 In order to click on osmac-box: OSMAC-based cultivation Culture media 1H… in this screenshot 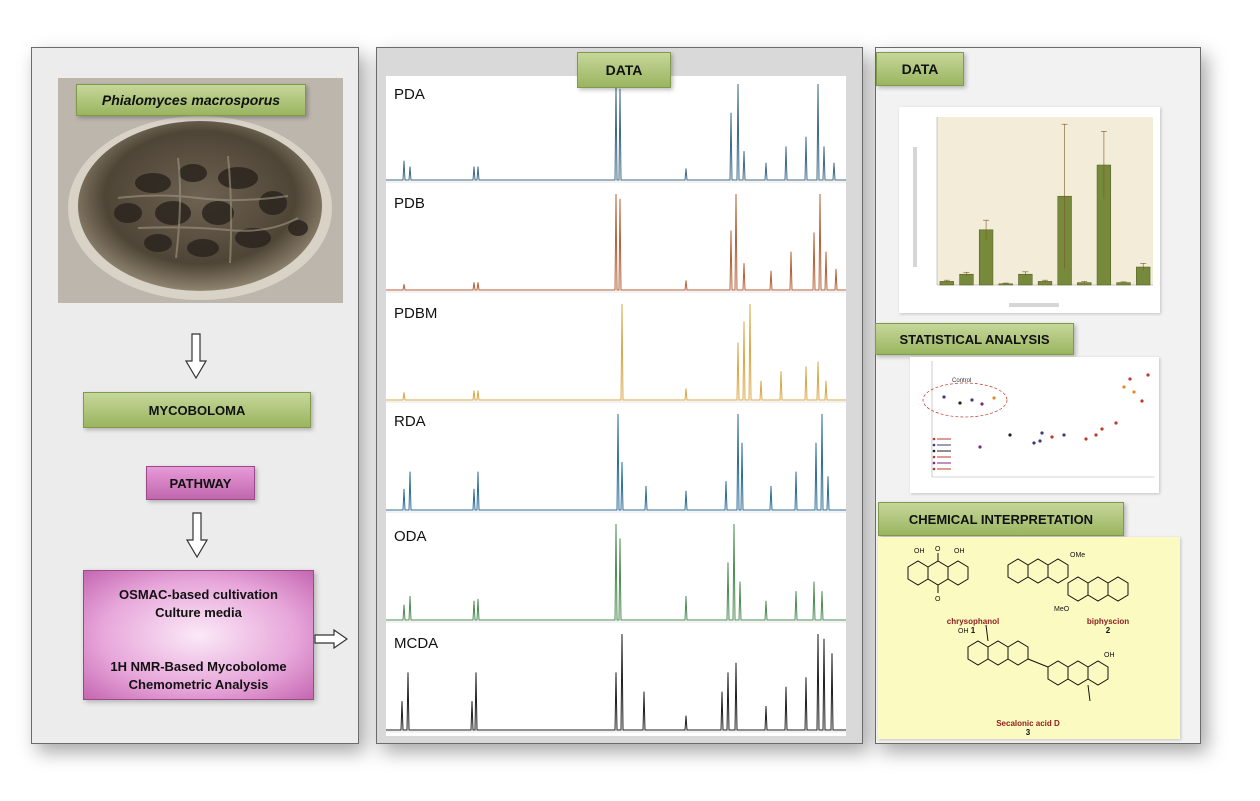, I will do `click(198, 635)`.